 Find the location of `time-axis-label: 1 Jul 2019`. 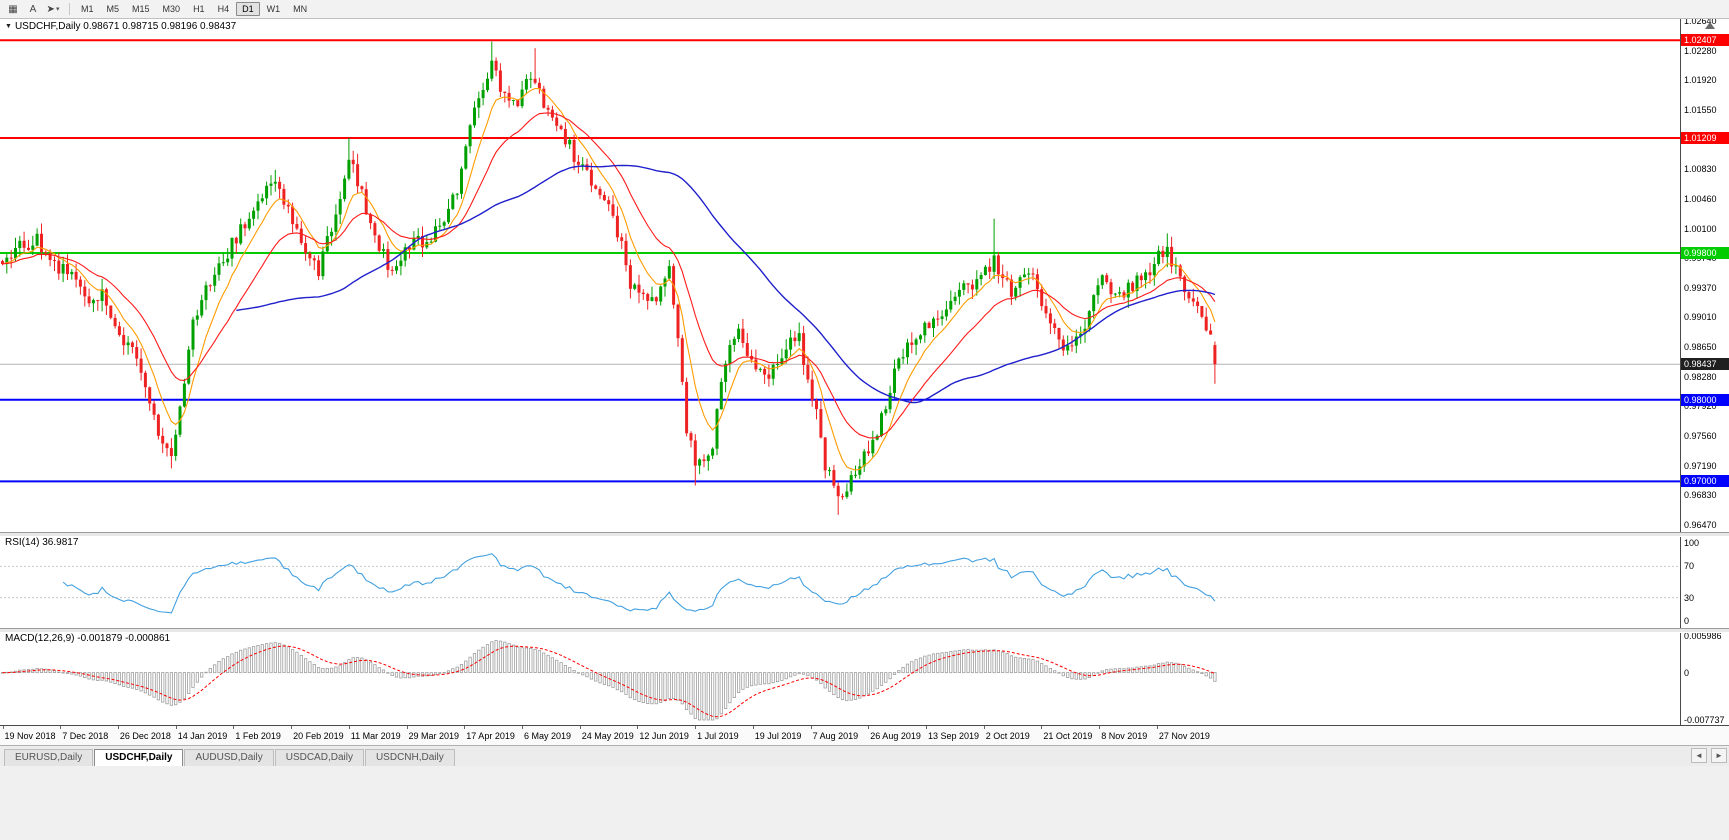

time-axis-label: 1 Jul 2019 is located at coordinates (718, 736).